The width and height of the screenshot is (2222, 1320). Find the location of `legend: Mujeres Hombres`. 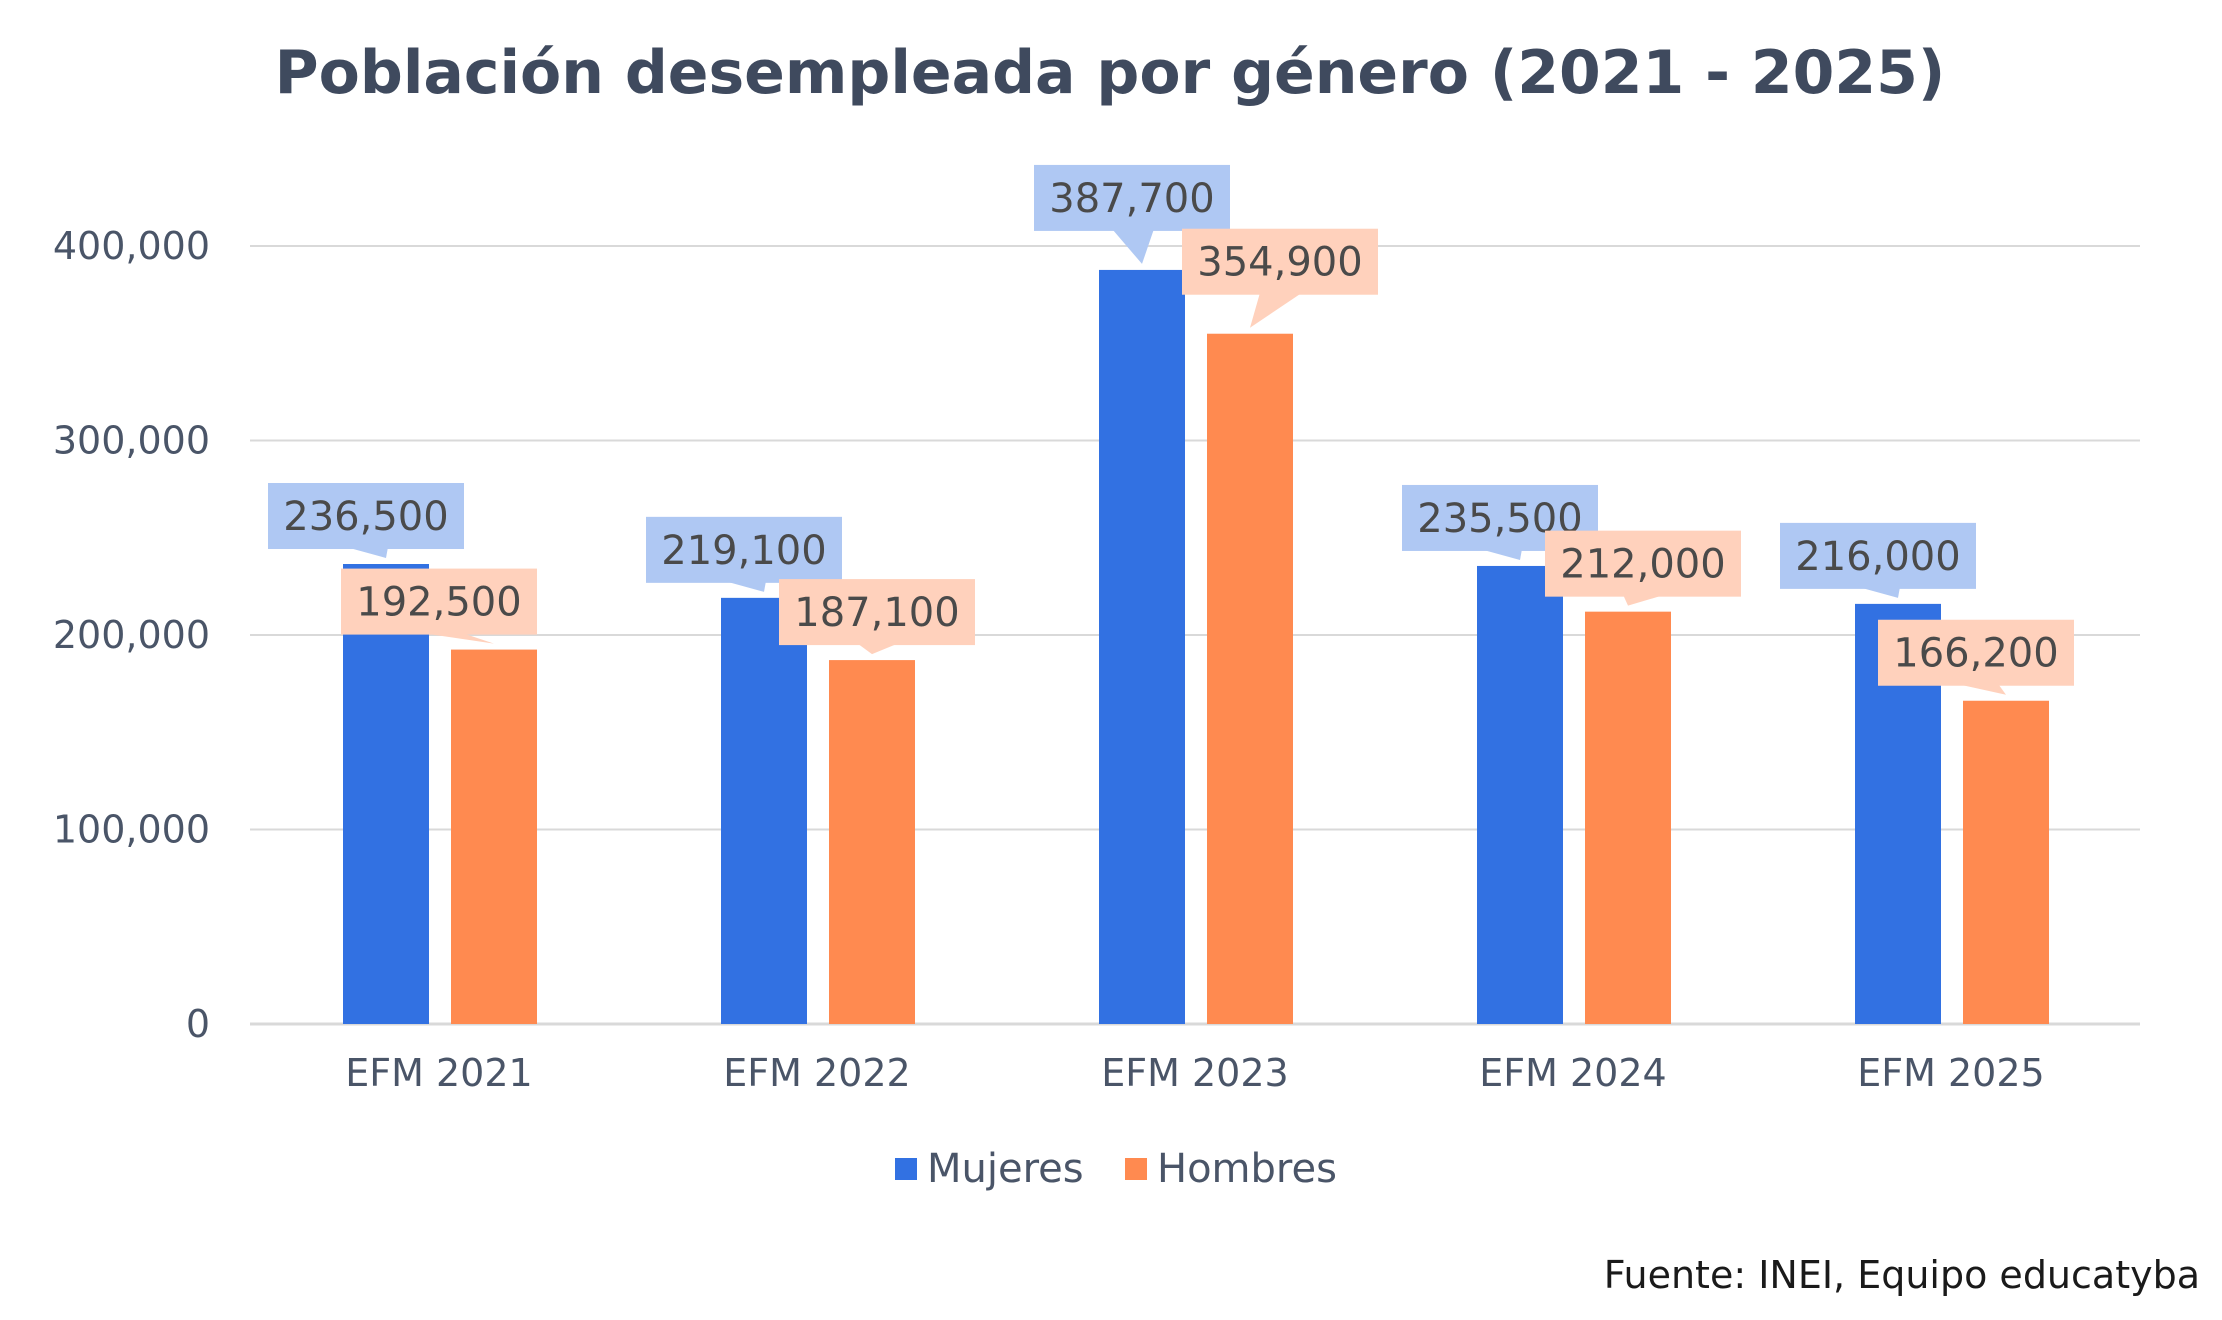

legend: Mujeres Hombres is located at coordinates (1116, 1169).